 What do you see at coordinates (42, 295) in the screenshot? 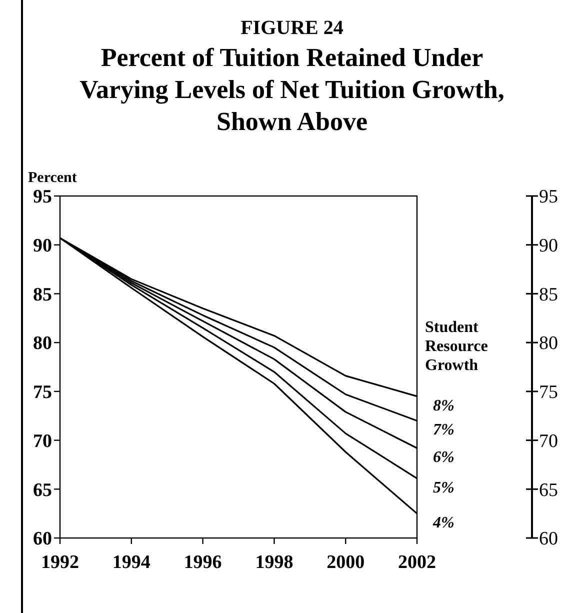
I see `y-tick-label: 85` at bounding box center [42, 295].